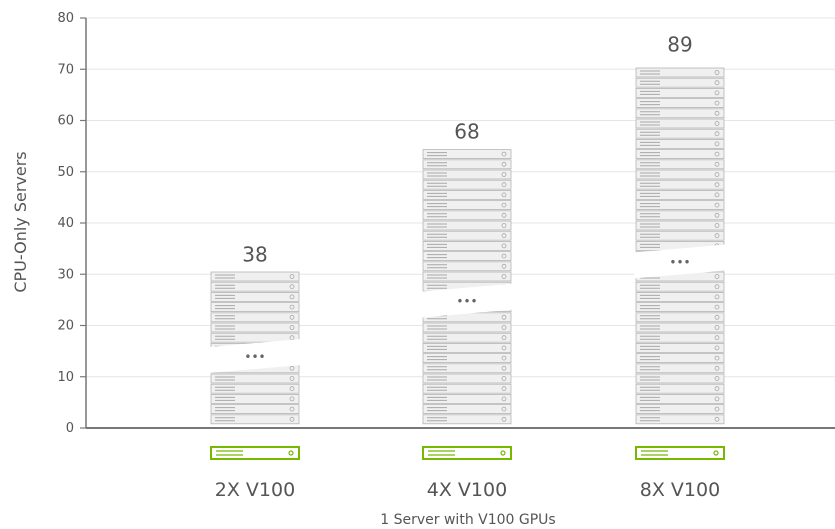  Describe the element at coordinates (254, 255) in the screenshot. I see `data-label: 38` at that location.